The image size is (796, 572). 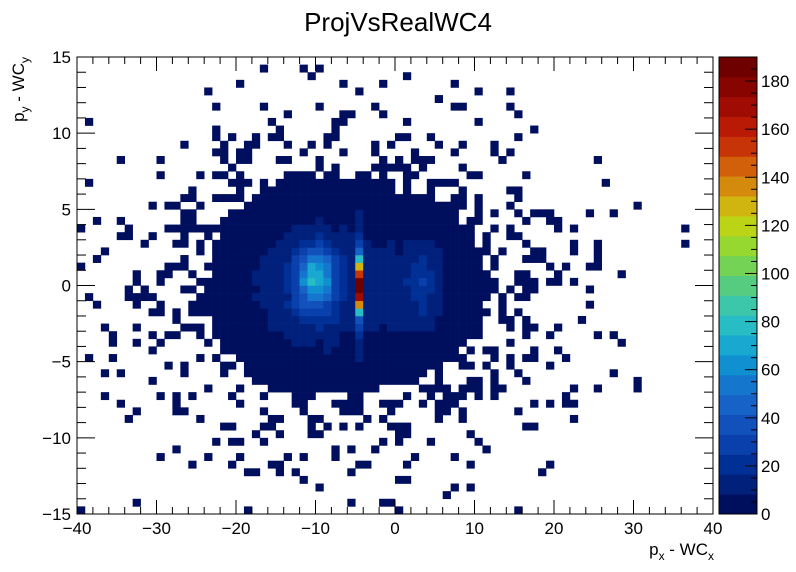 I want to click on x-tick-label: −20, so click(x=236, y=528).